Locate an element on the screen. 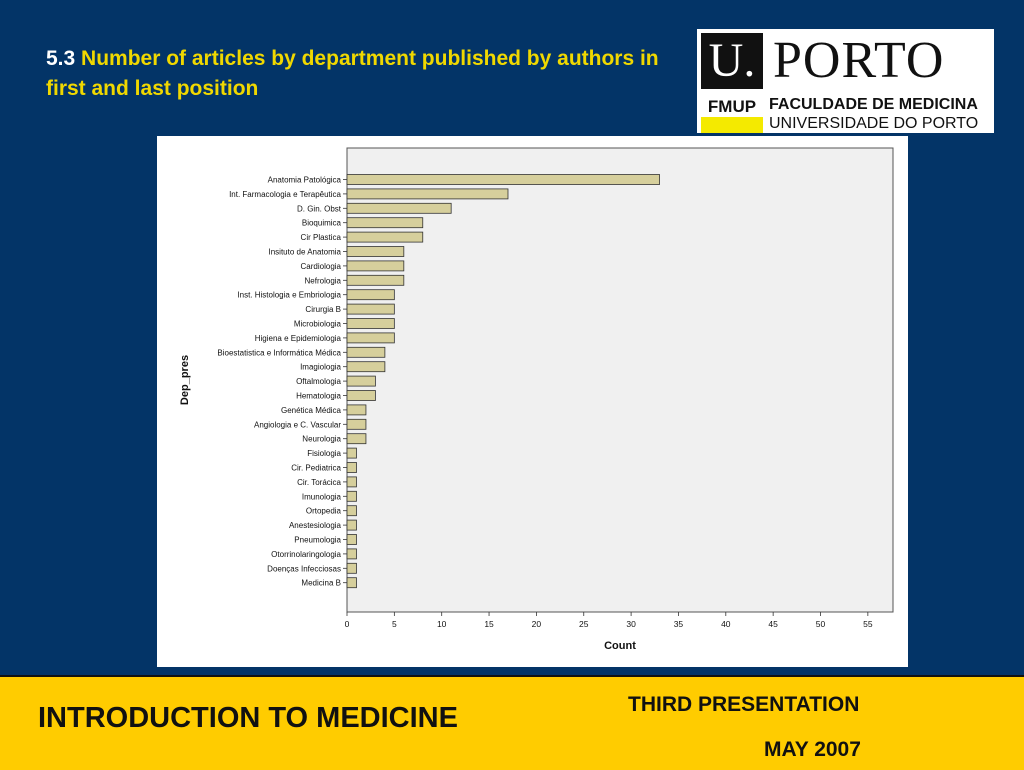  y-tick-label: Bioestatistica e Informática Médica is located at coordinates (279, 352).